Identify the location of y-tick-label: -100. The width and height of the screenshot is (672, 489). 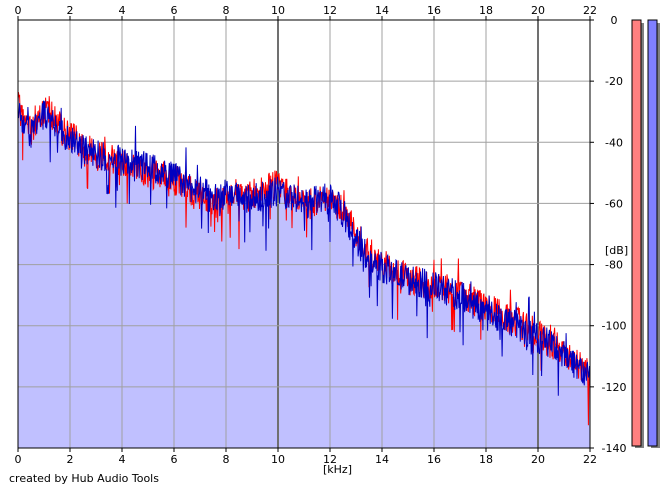
(614, 326).